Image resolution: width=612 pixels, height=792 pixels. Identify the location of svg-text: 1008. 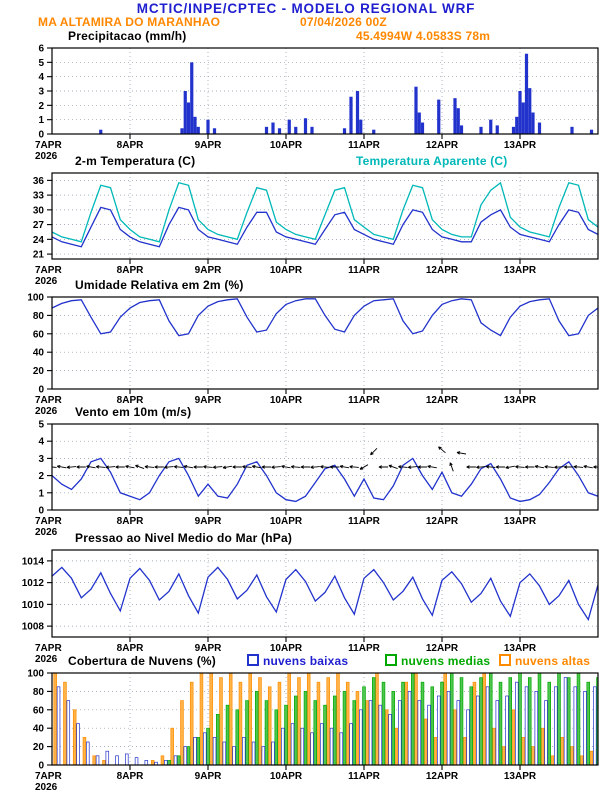
(33, 627).